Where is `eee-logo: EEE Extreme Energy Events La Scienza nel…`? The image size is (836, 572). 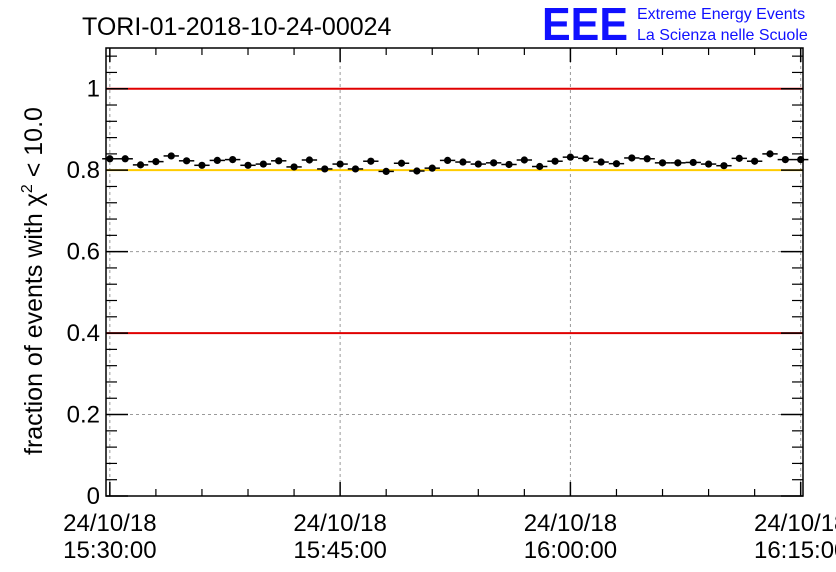 eee-logo: EEE Extreme Energy Events La Scienza nel… is located at coordinates (675, 25).